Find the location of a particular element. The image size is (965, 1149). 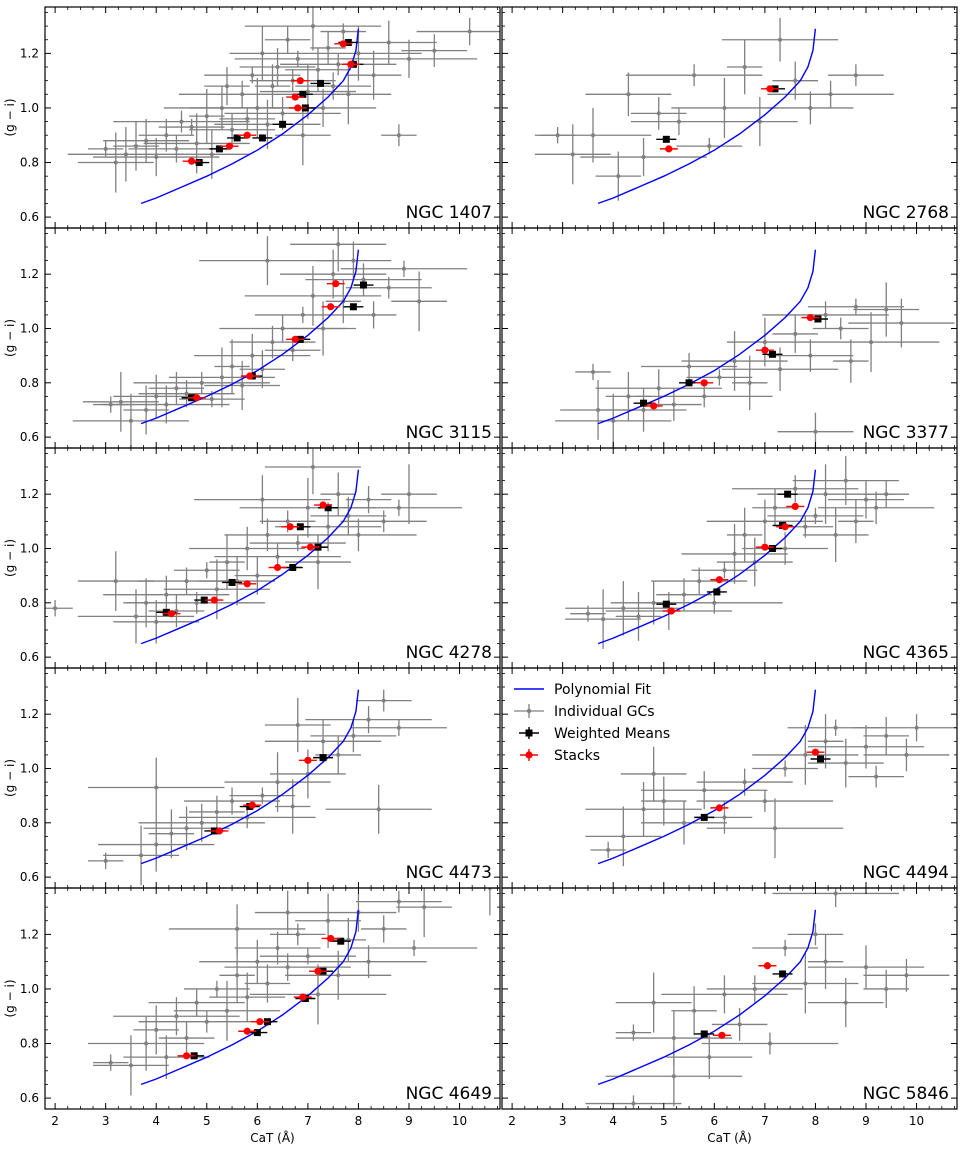

panel: NGC 4494 is located at coordinates (729, 778).